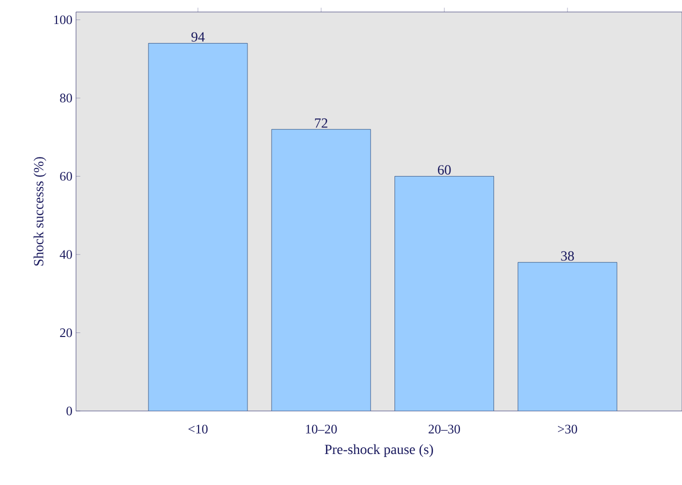 Image resolution: width=682 pixels, height=485 pixels. What do you see at coordinates (198, 429) in the screenshot?
I see `x-tick-label: <10` at bounding box center [198, 429].